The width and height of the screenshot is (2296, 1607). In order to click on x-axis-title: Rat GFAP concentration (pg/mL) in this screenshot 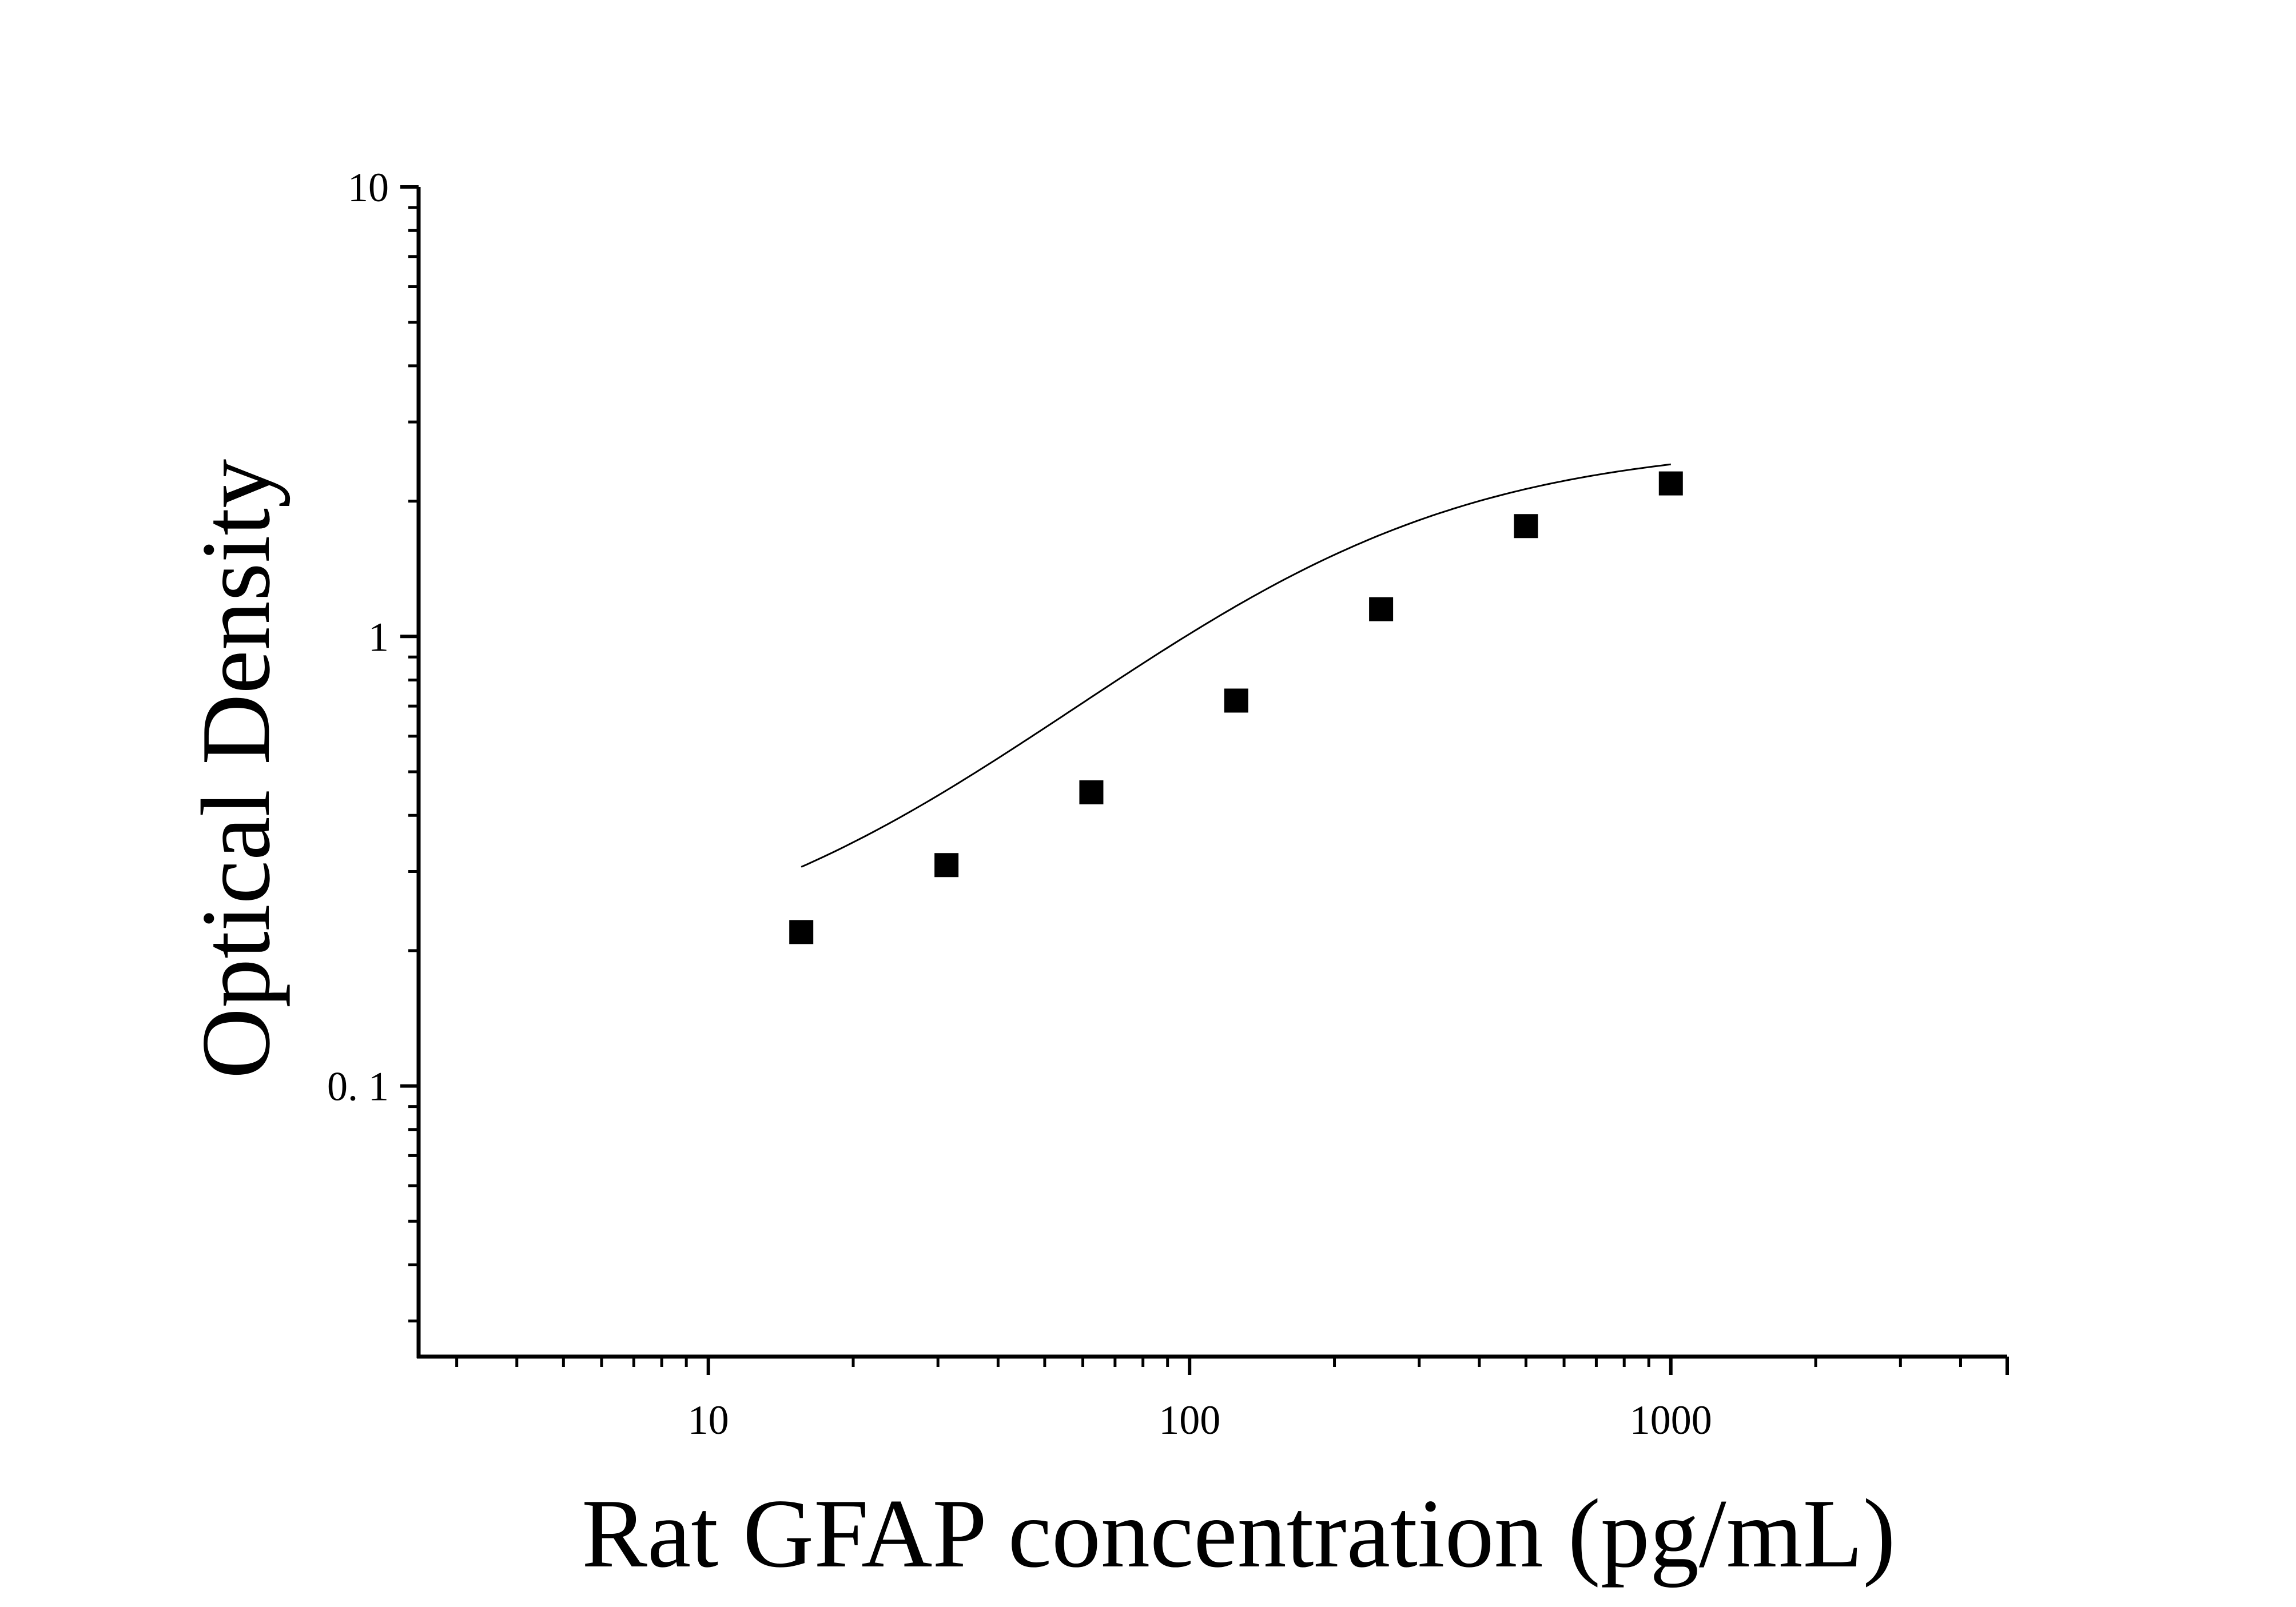, I will do `click(1239, 1534)`.